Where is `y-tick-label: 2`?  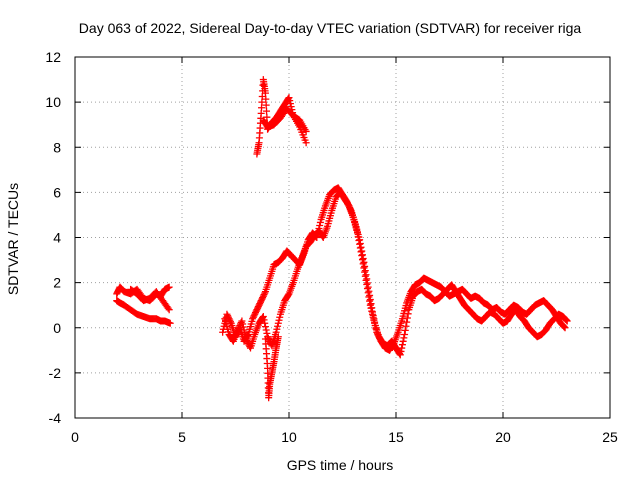
y-tick-label: 2 is located at coordinates (57, 283).